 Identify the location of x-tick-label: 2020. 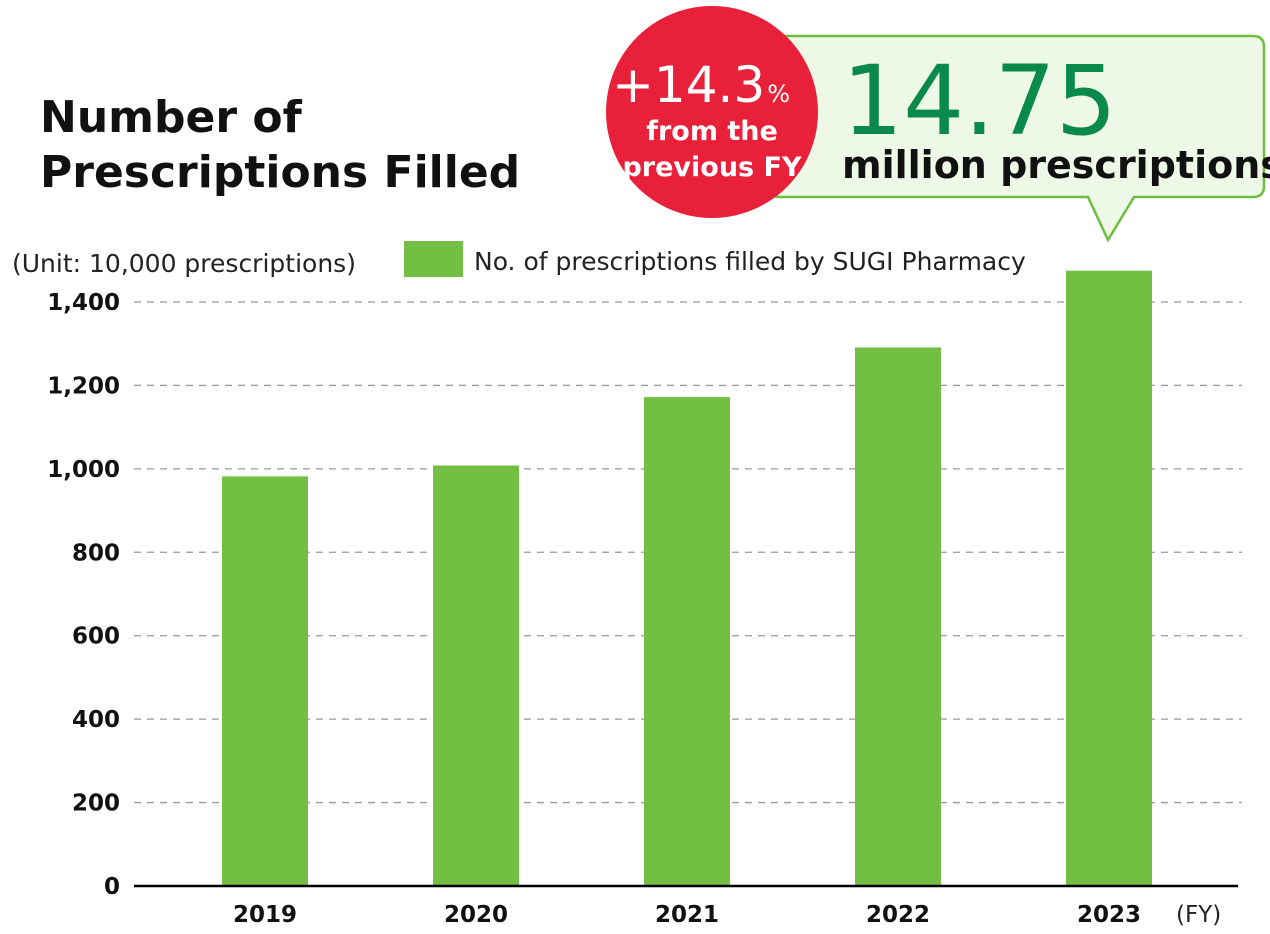
(476, 915).